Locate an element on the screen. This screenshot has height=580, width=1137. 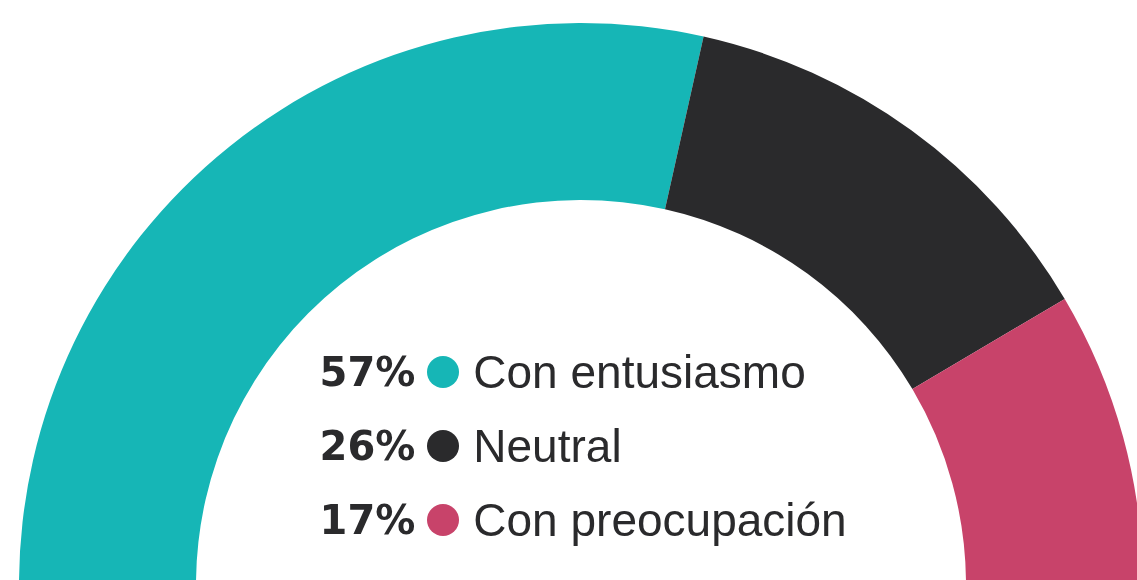
data-label: 17% is located at coordinates (367, 520).